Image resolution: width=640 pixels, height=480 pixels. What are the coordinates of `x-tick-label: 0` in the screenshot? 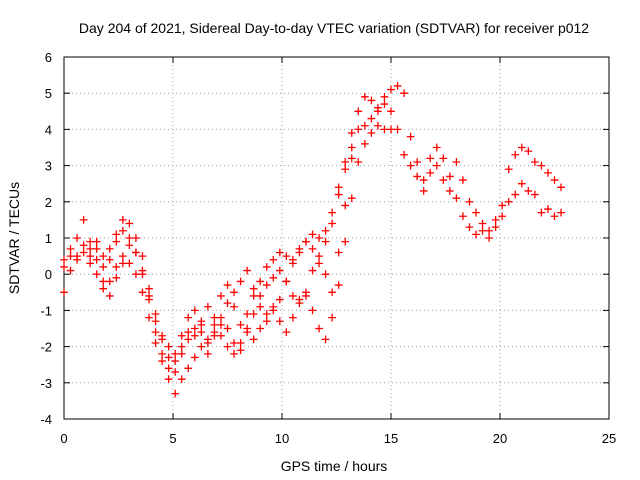 It's located at (63, 438).